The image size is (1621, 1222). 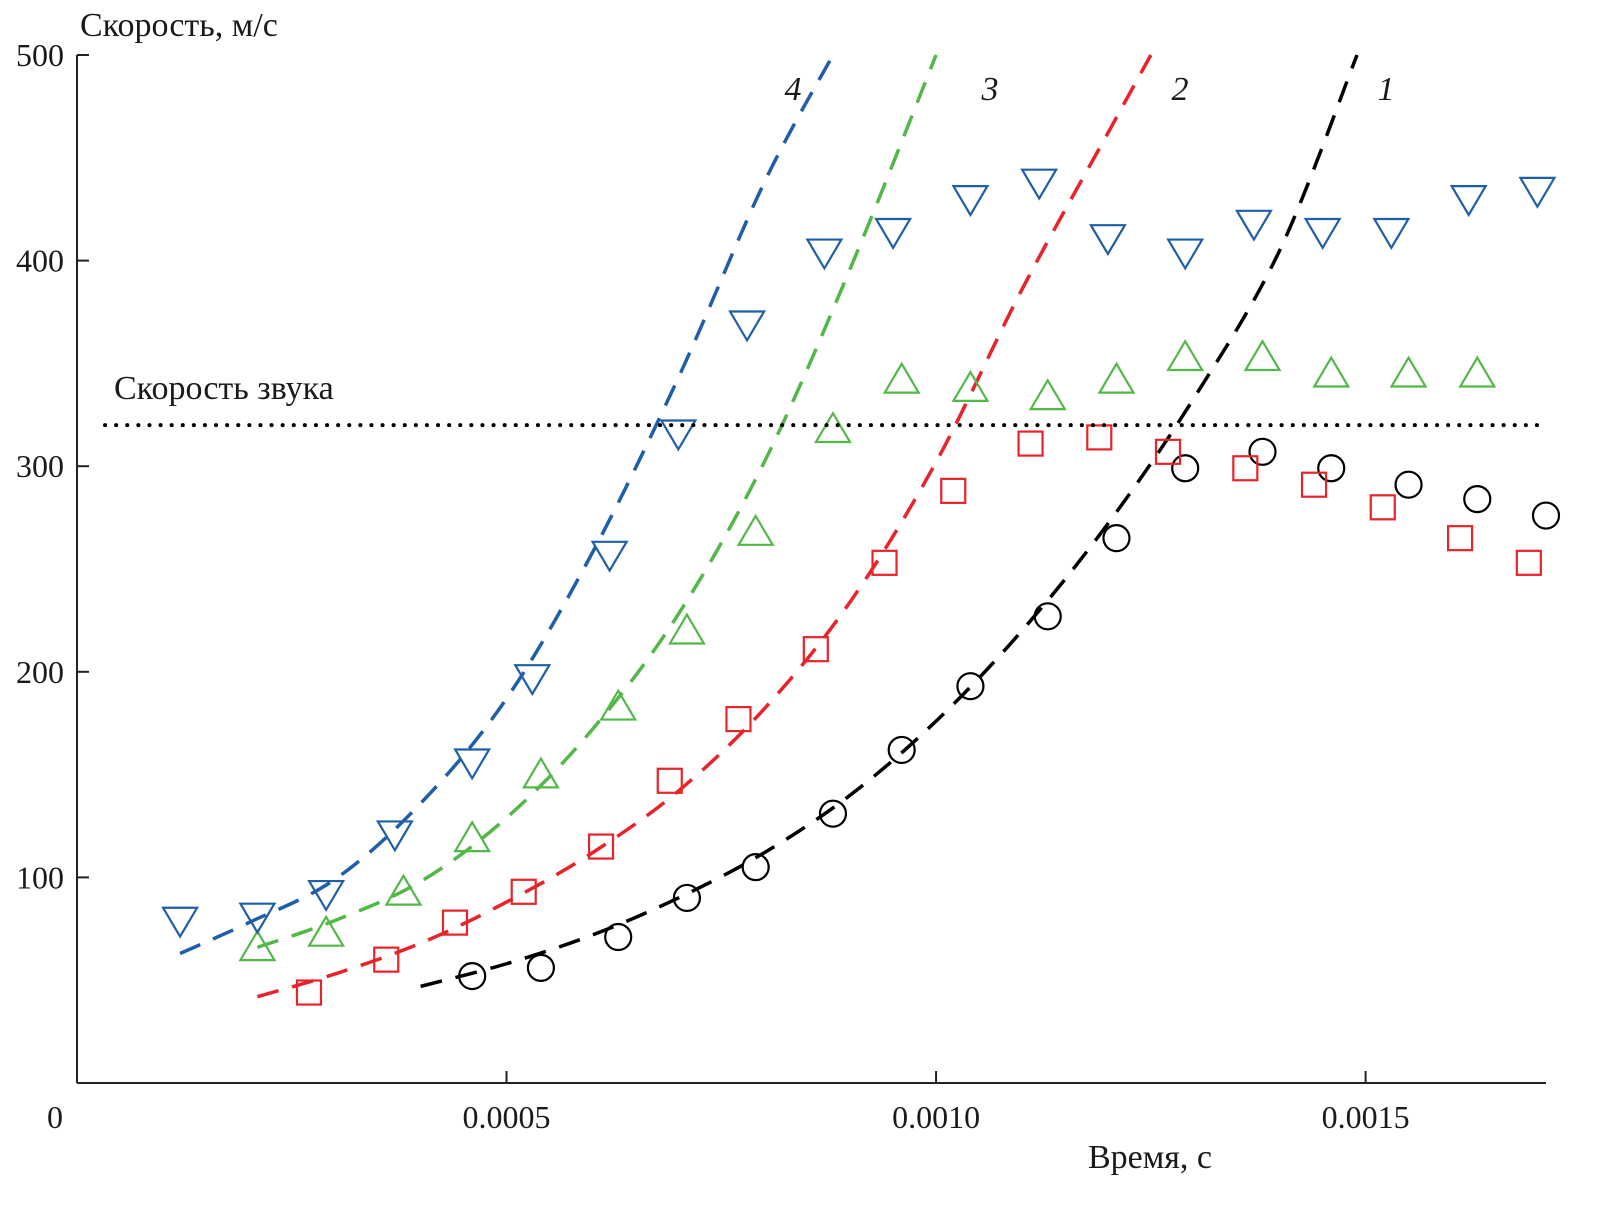 What do you see at coordinates (1386, 89) in the screenshot?
I see `curve-label-1: 1` at bounding box center [1386, 89].